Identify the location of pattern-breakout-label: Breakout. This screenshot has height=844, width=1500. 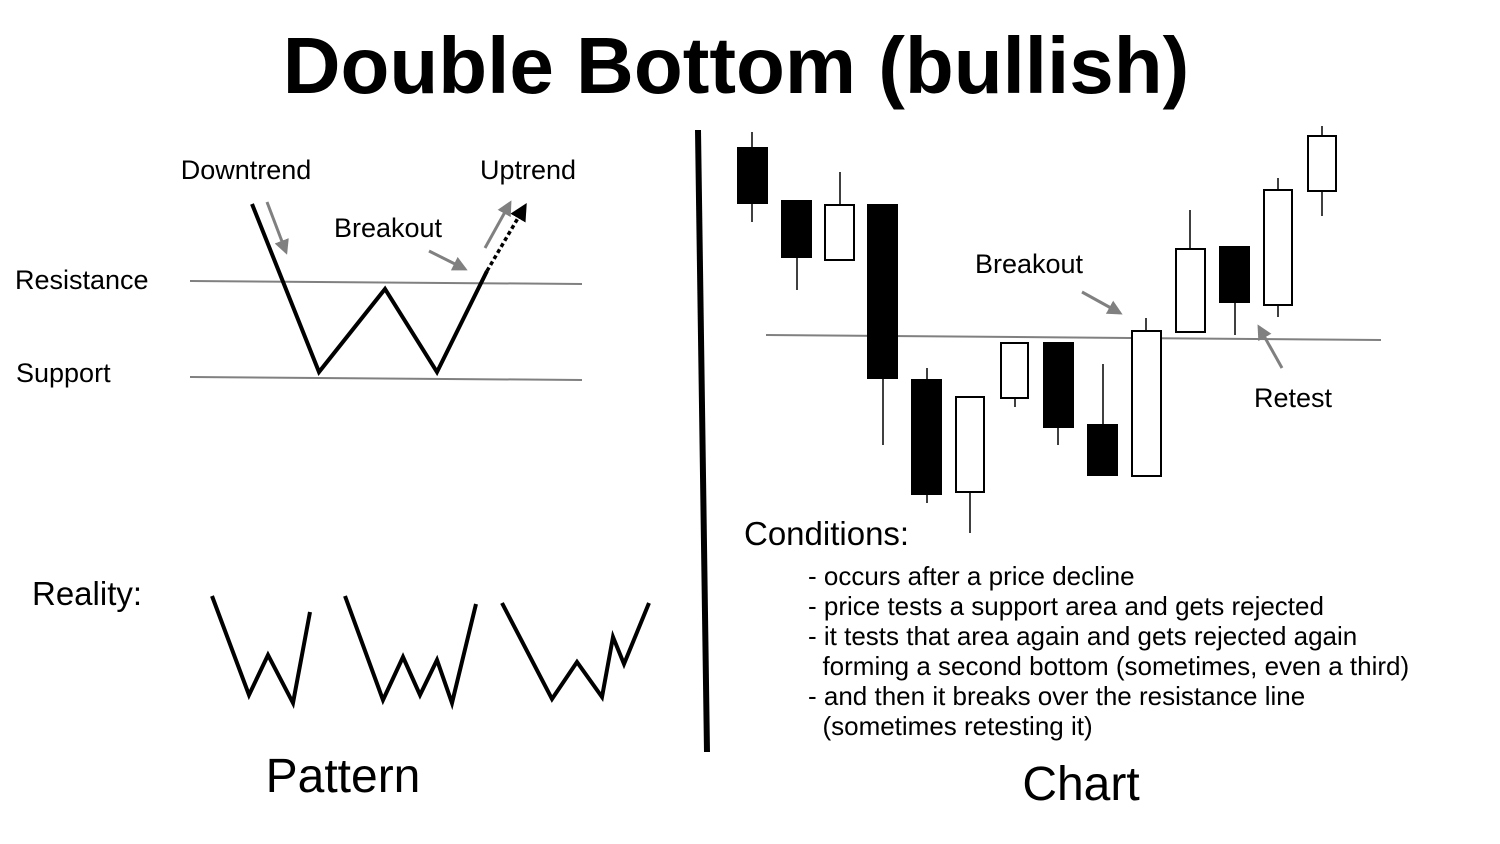
(388, 228).